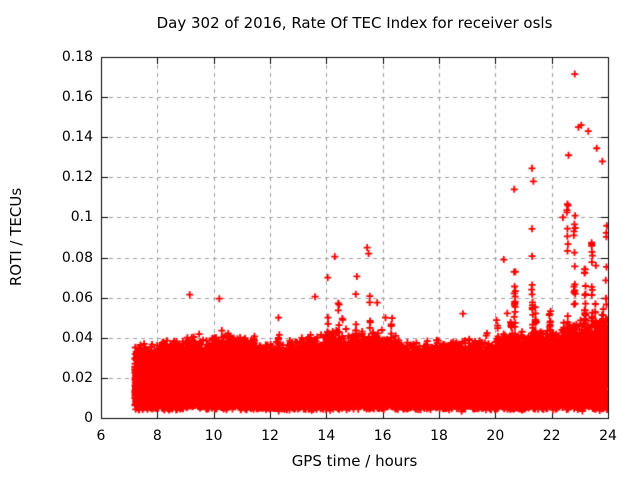 The image size is (640, 480). Describe the element at coordinates (608, 436) in the screenshot. I see `x-tick-label: 24` at that location.